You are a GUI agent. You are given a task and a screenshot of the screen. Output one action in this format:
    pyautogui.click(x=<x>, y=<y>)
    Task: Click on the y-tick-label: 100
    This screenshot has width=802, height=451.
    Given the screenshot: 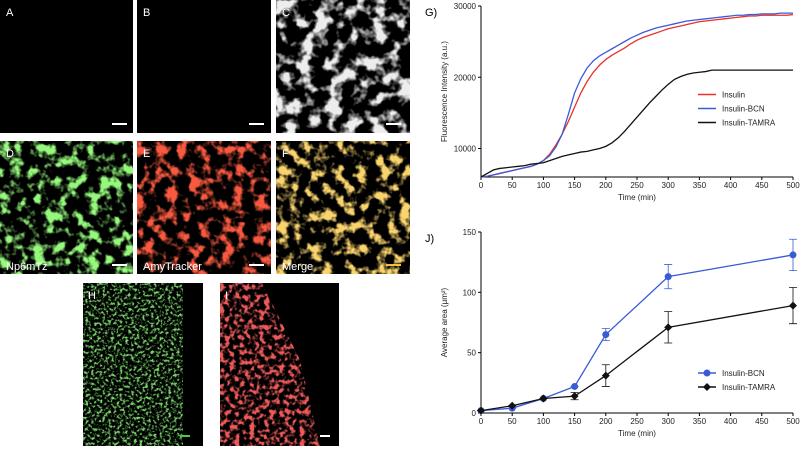 What is the action you would take?
    pyautogui.click(x=470, y=292)
    